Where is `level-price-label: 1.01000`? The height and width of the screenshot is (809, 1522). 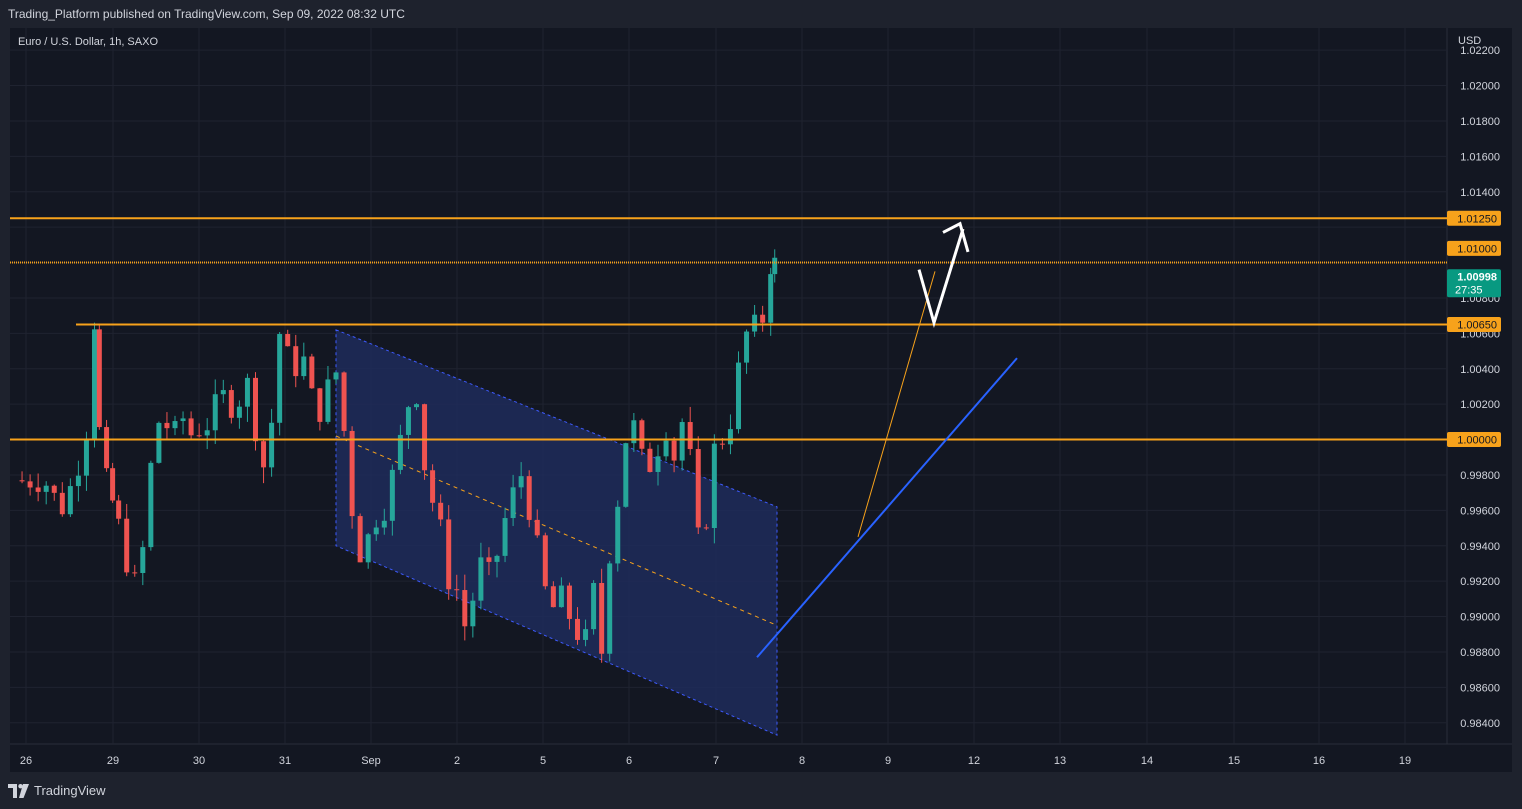
level-price-label: 1.01000 is located at coordinates (1477, 249).